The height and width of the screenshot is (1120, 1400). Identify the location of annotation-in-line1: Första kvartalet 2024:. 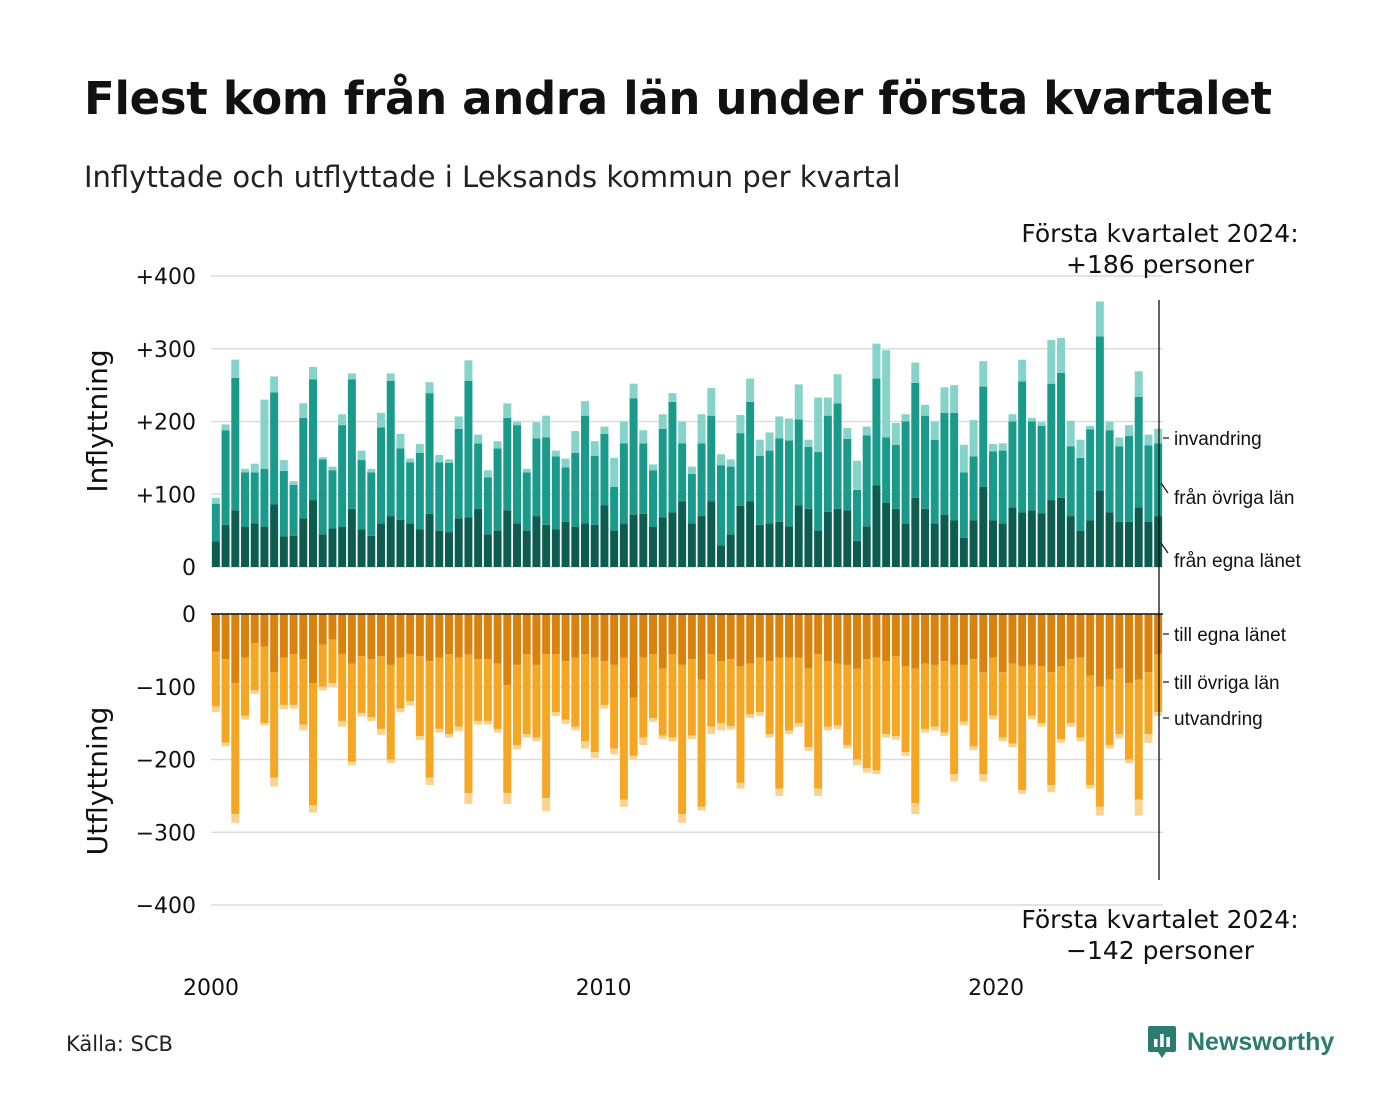
(1159, 233).